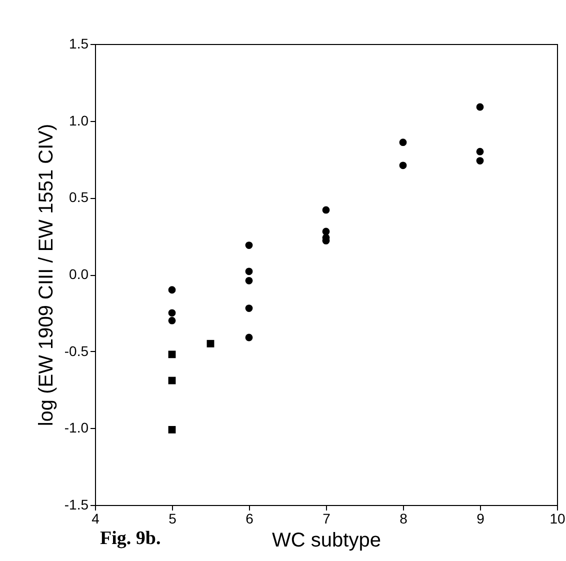  Describe the element at coordinates (76, 350) in the screenshot. I see `y-tick-label: -0.5` at that location.